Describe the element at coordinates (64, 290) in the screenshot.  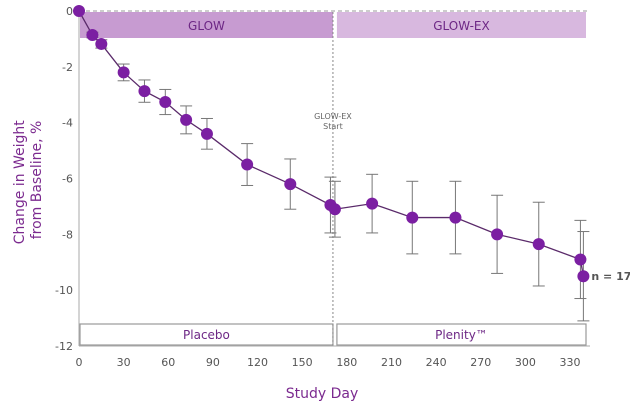
I see `y-tick-label: -10` at that location.